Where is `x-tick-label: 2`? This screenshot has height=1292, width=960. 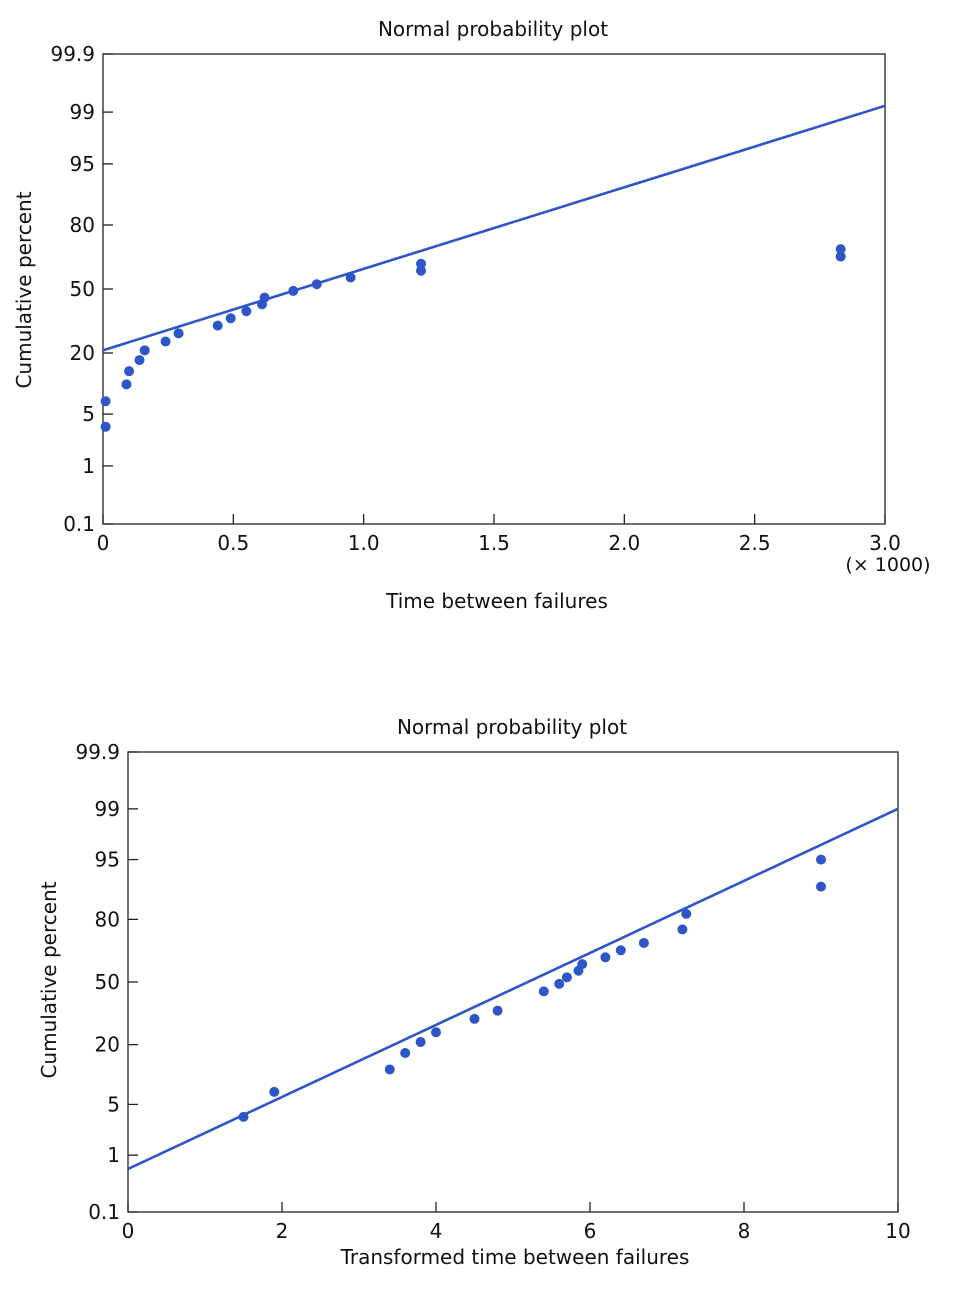
x-tick-label: 2 is located at coordinates (282, 1231).